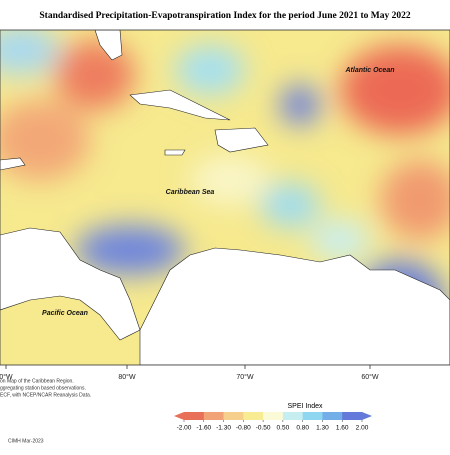  Describe the element at coordinates (305, 406) in the screenshot. I see `legend-title: SPEI Index` at that location.